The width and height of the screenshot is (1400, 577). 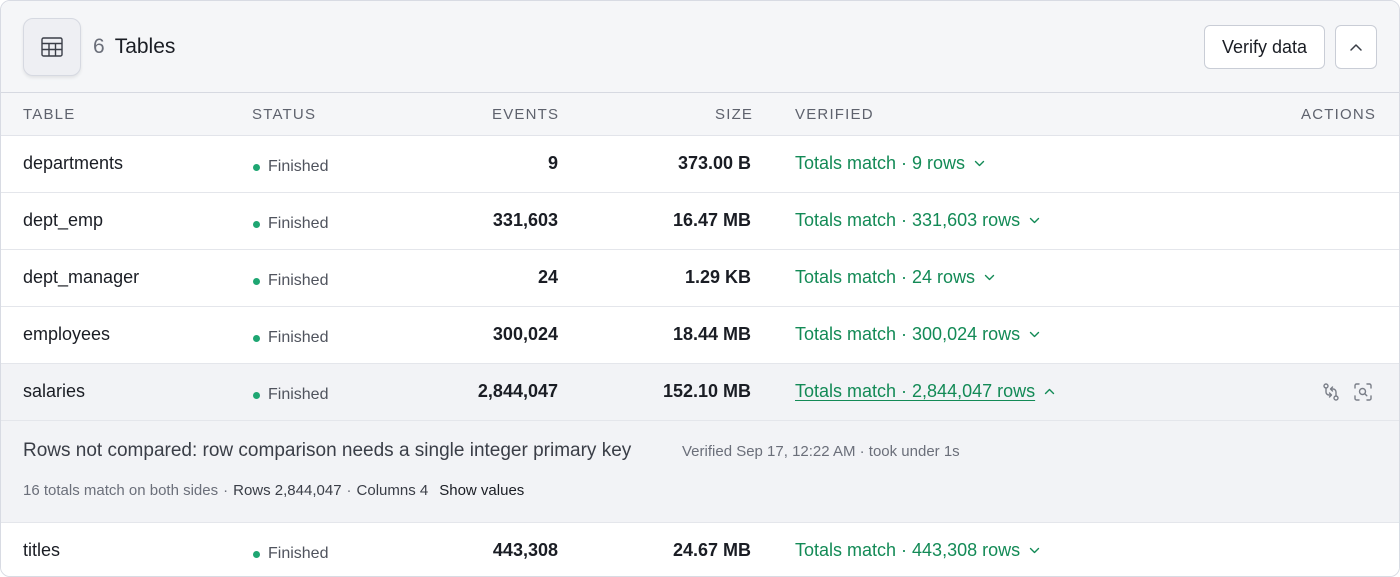 I want to click on verified-toggle: Totals match · 331,603 rows, so click(x=917, y=220).